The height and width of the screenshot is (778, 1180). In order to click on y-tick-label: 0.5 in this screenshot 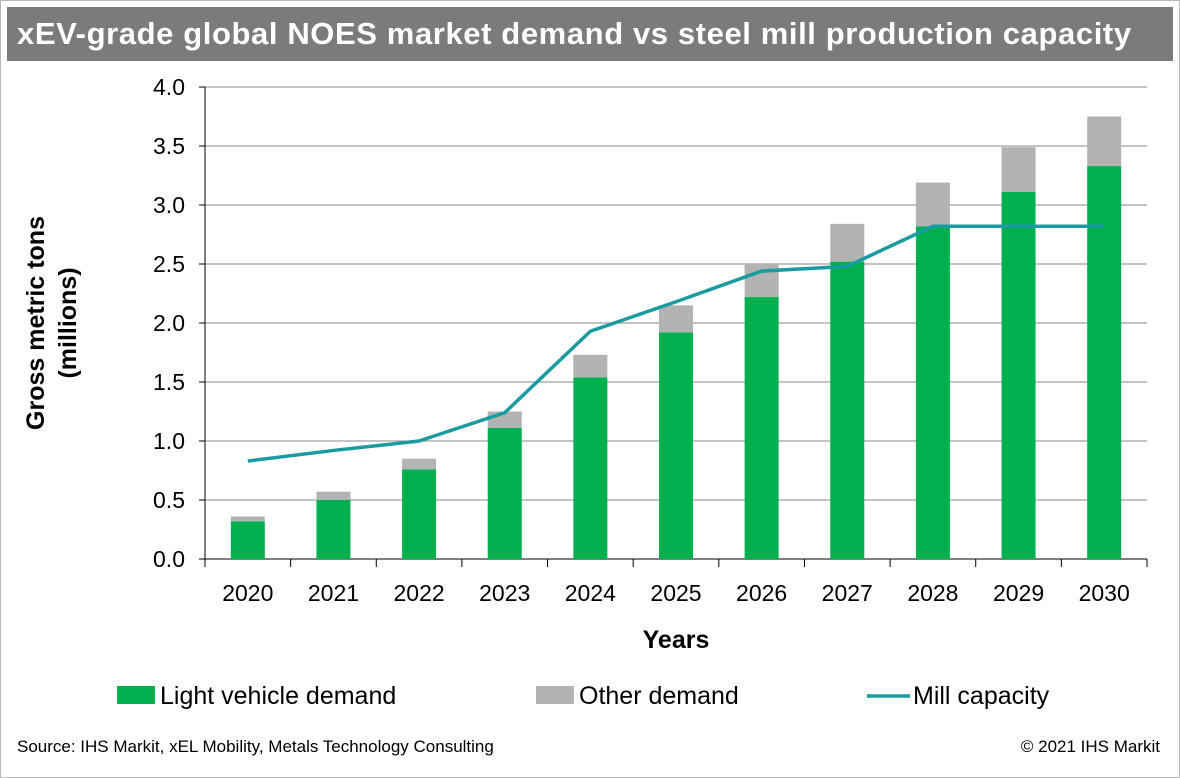, I will do `click(169, 500)`.